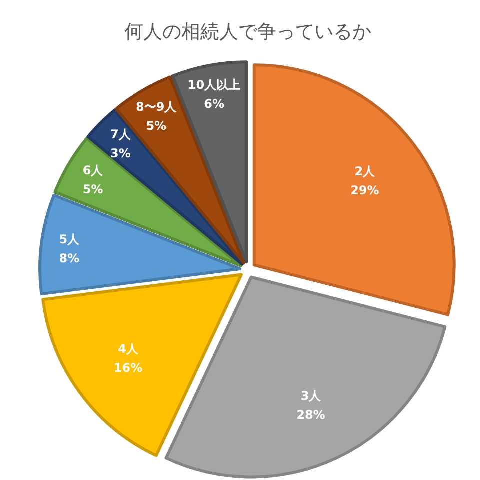 The height and width of the screenshot is (480, 480). I want to click on slice-label: 8〜9人, so click(157, 107).